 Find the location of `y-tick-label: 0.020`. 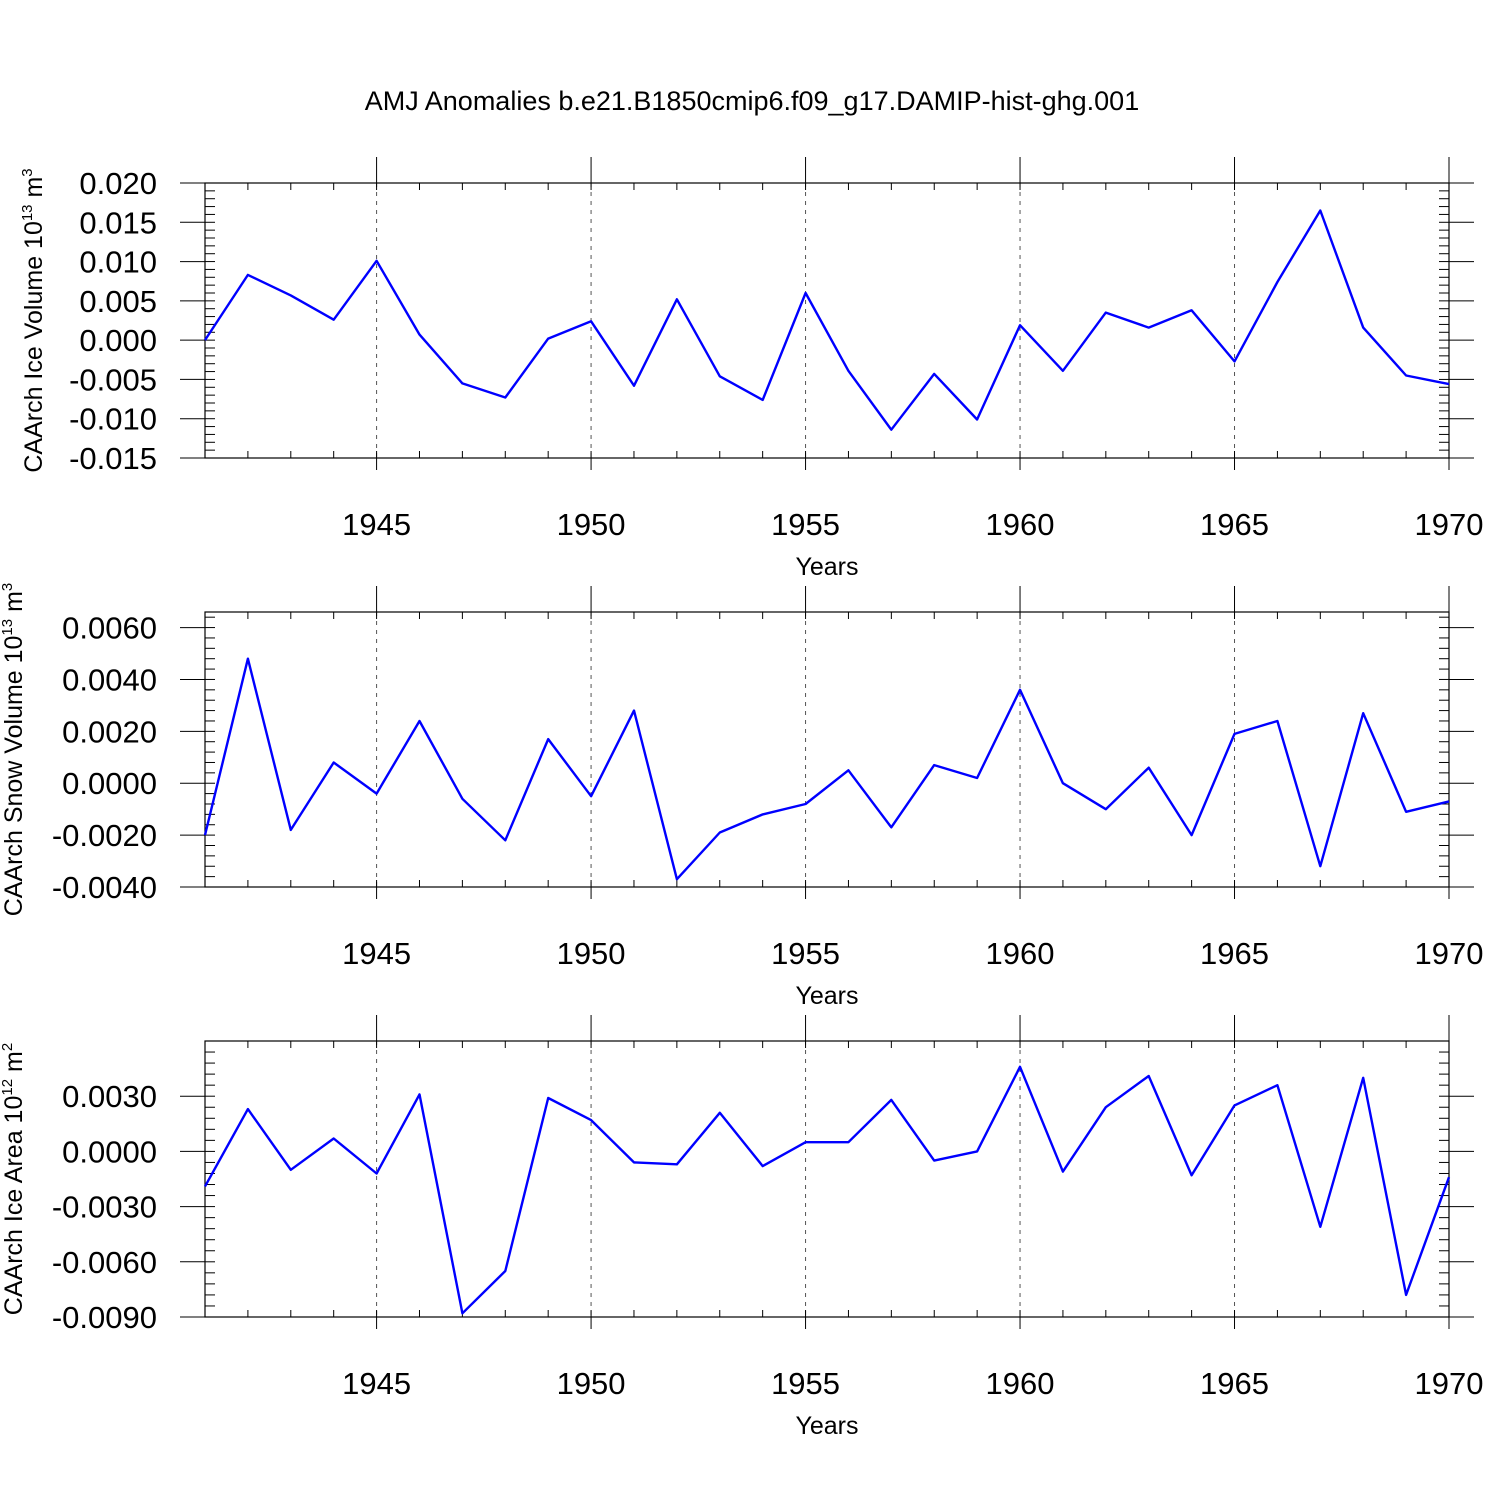

y-tick-label: 0.020 is located at coordinates (118, 183).